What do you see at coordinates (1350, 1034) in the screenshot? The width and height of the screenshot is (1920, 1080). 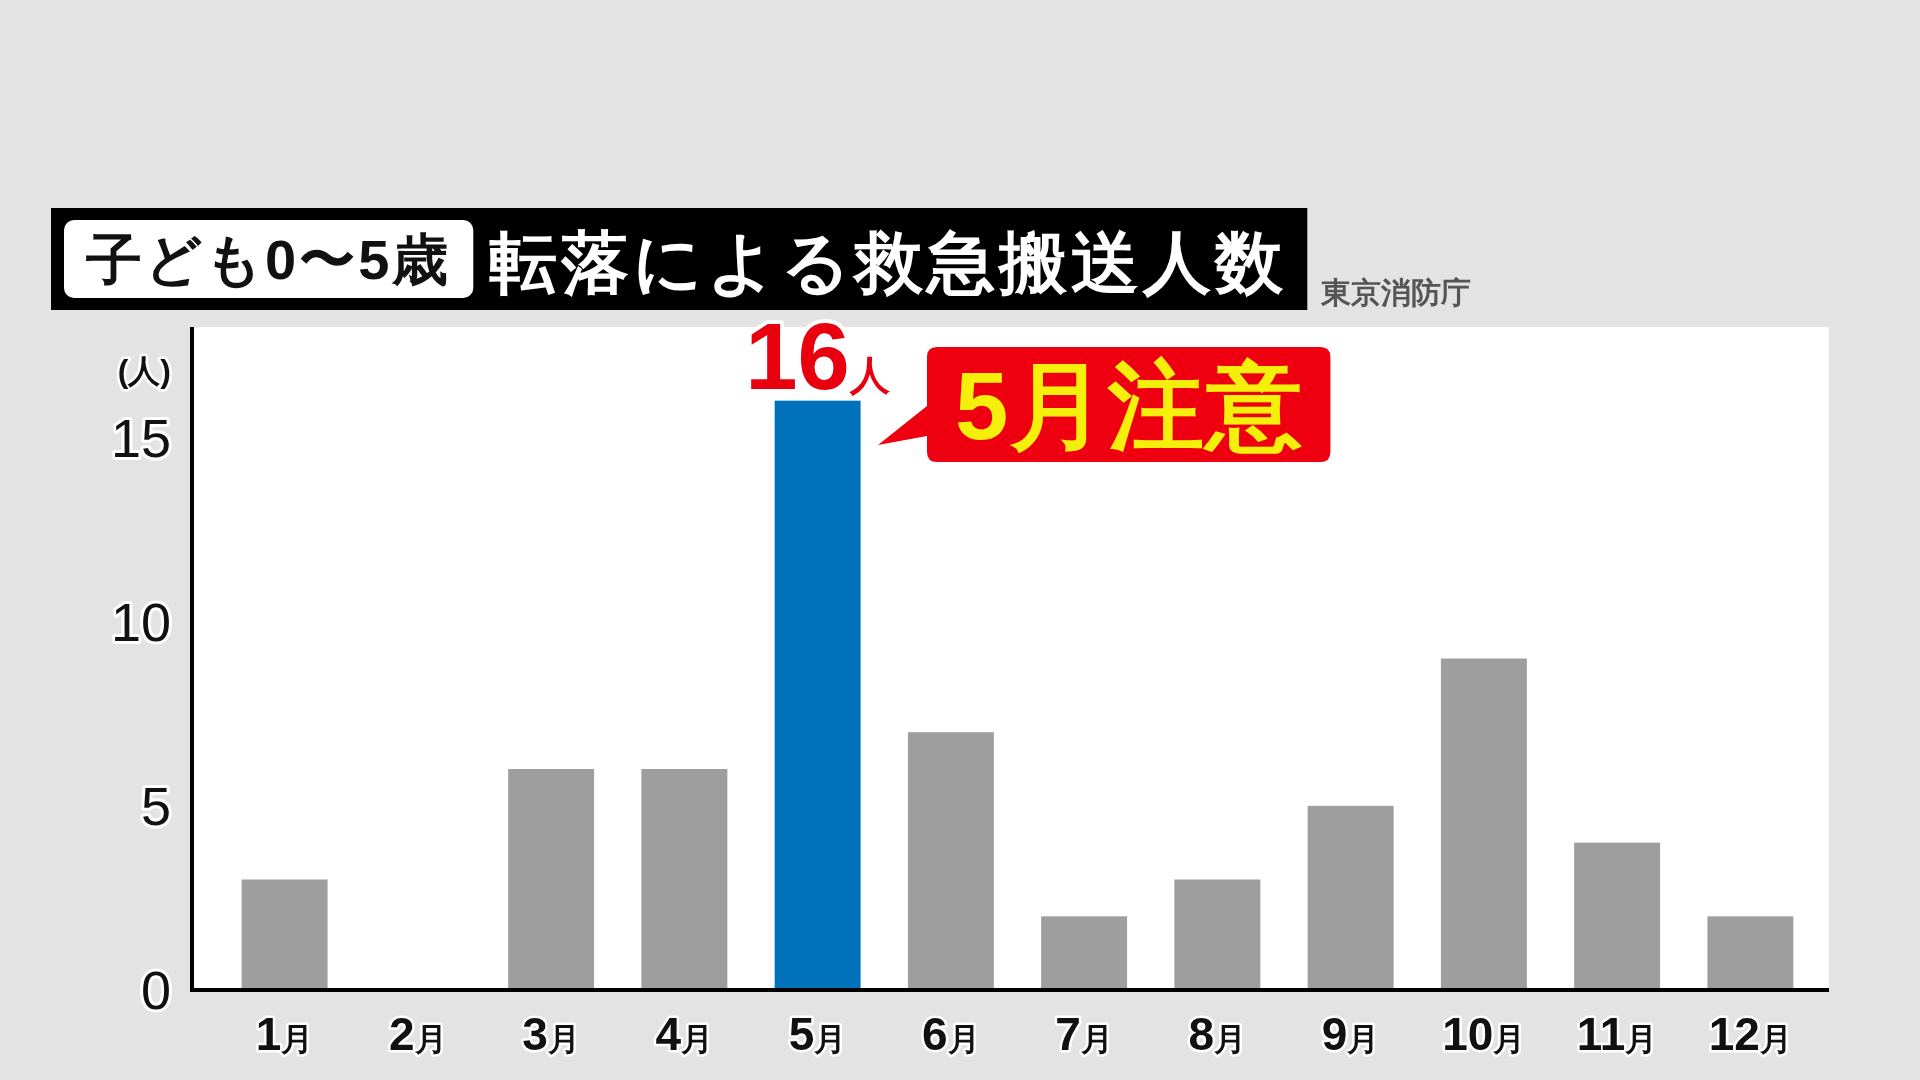 I see `x-tick-label: 9月` at bounding box center [1350, 1034].